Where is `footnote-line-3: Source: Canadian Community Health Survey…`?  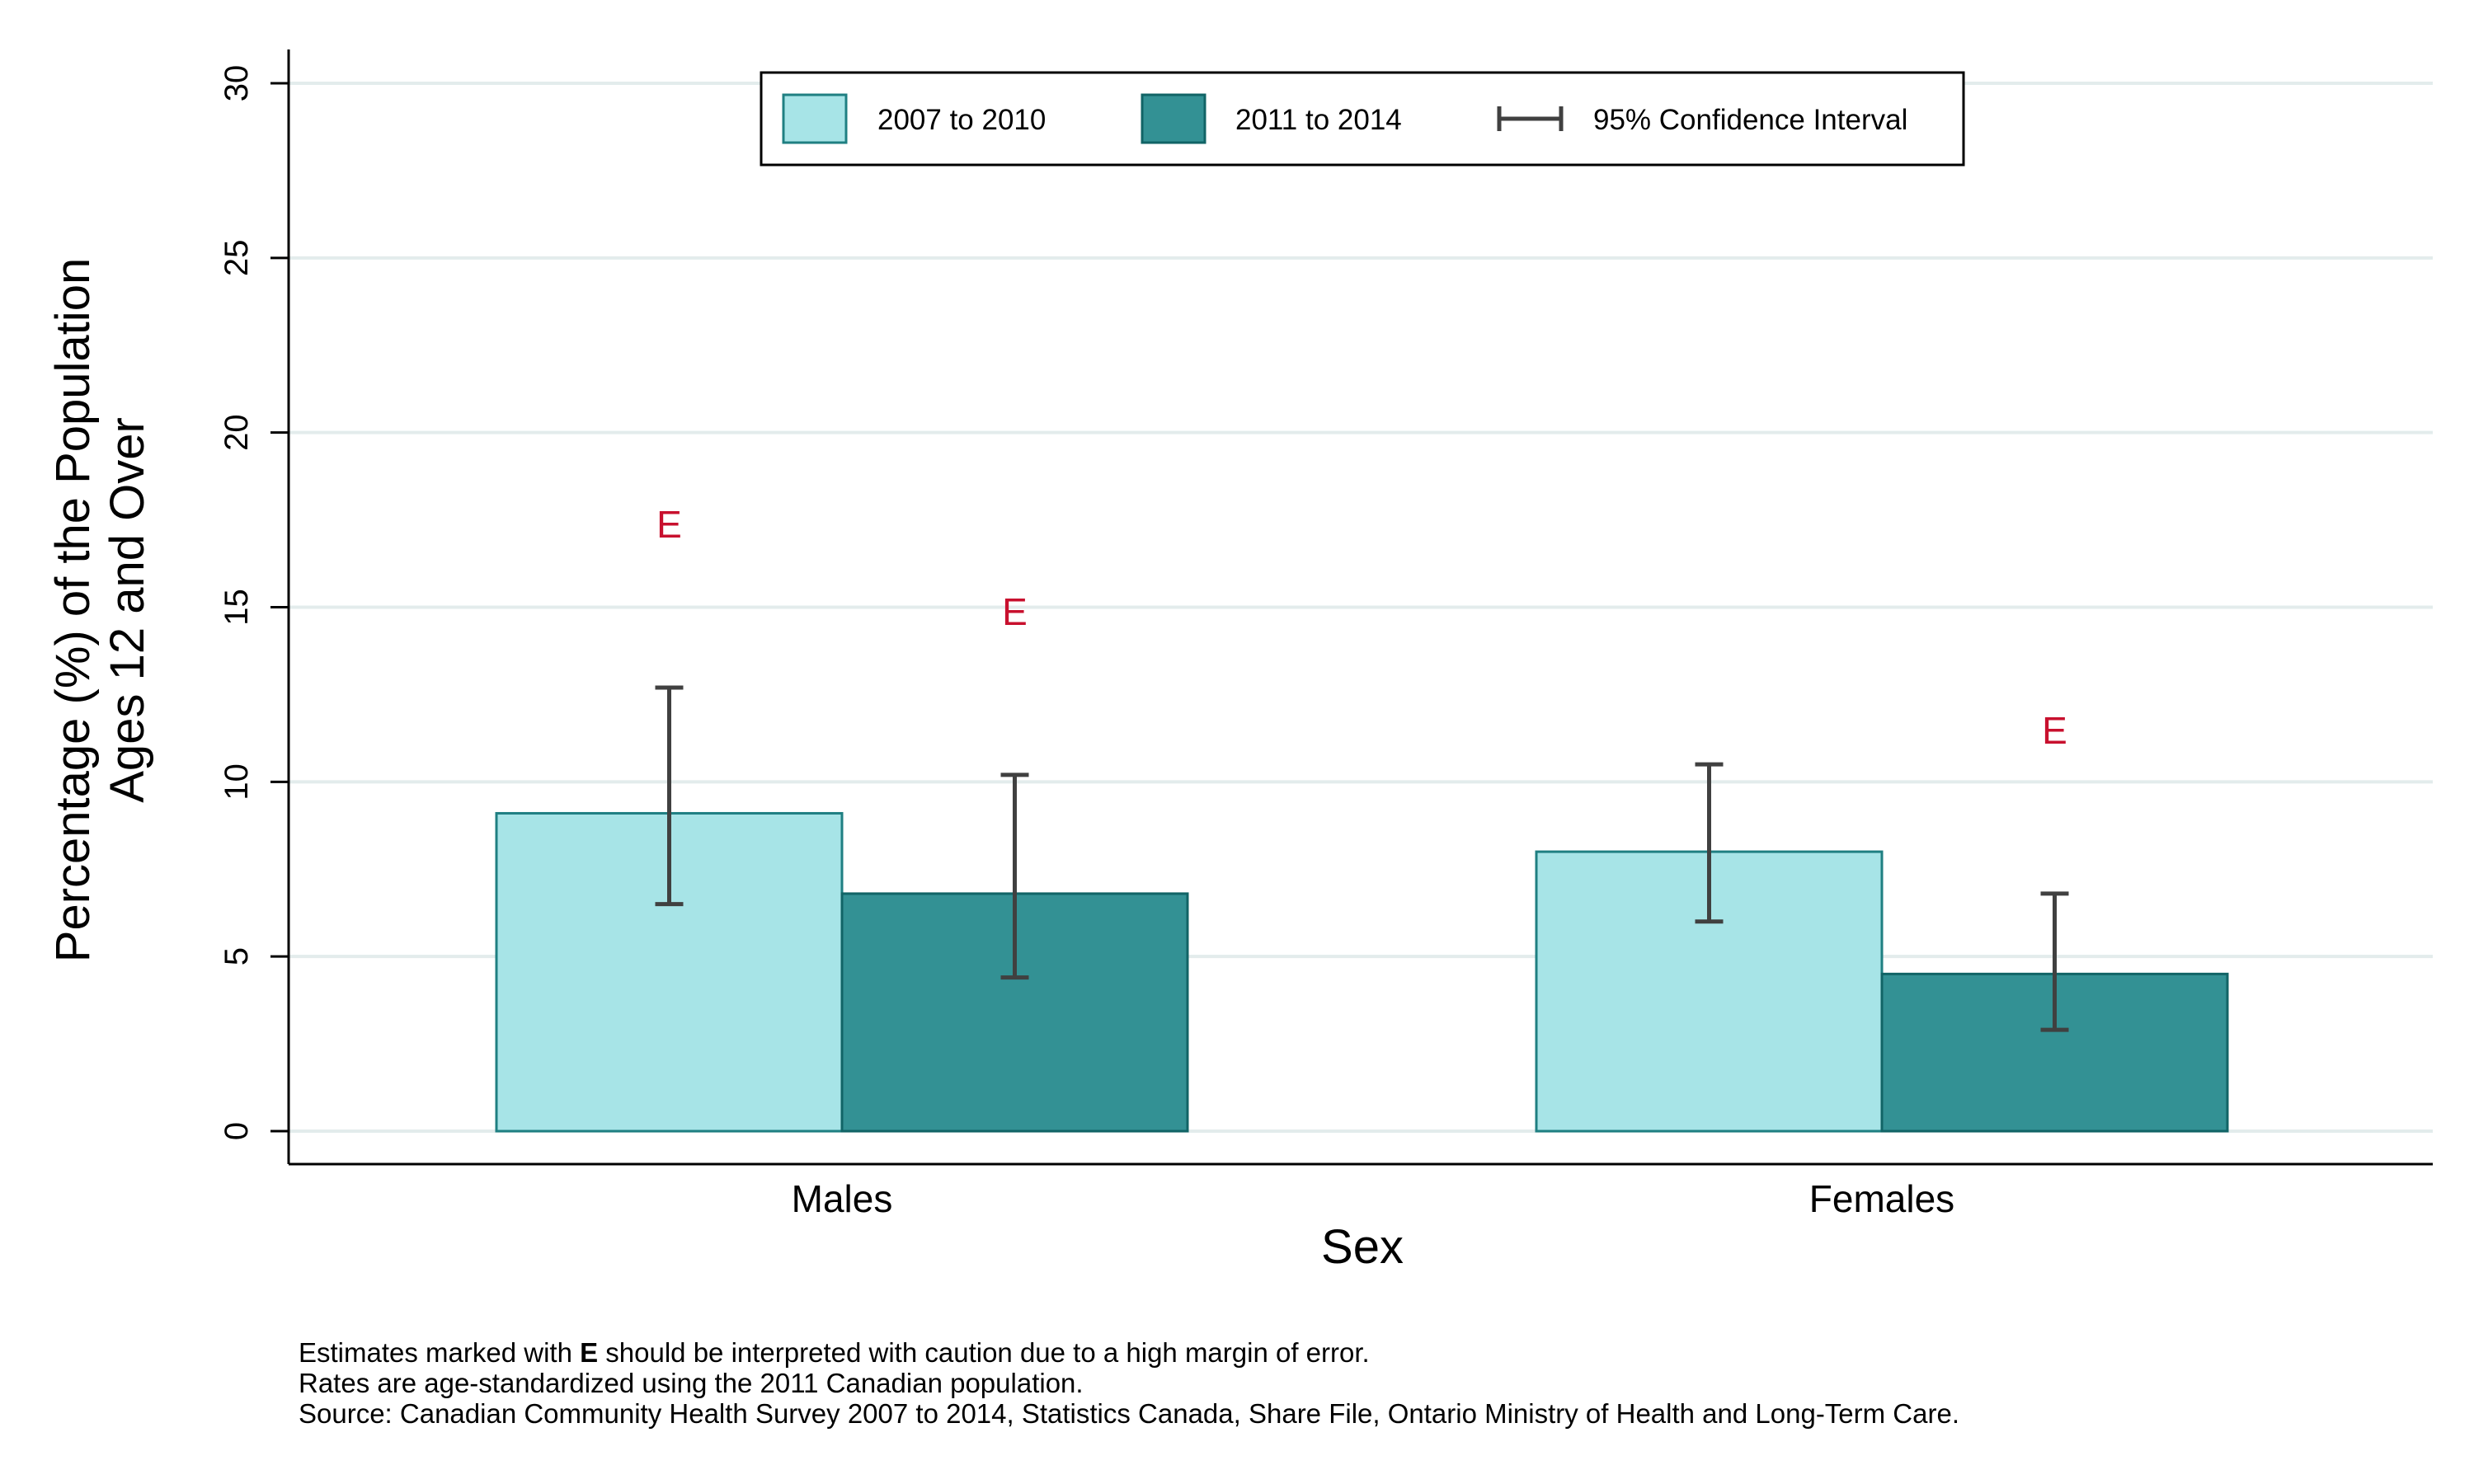 footnote-line-3: Source: Canadian Community Health Survey… is located at coordinates (1129, 1413).